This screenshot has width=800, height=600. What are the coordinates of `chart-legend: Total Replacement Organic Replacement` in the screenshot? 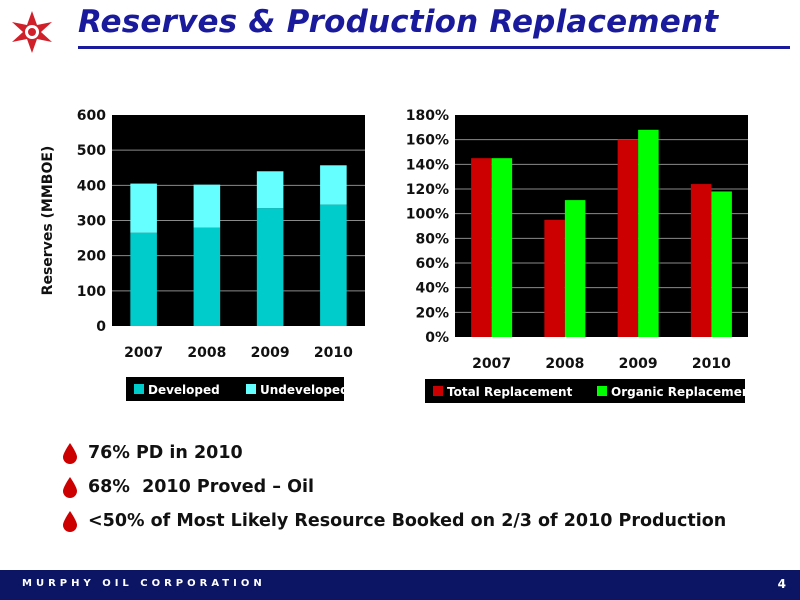 It's located at (590, 391).